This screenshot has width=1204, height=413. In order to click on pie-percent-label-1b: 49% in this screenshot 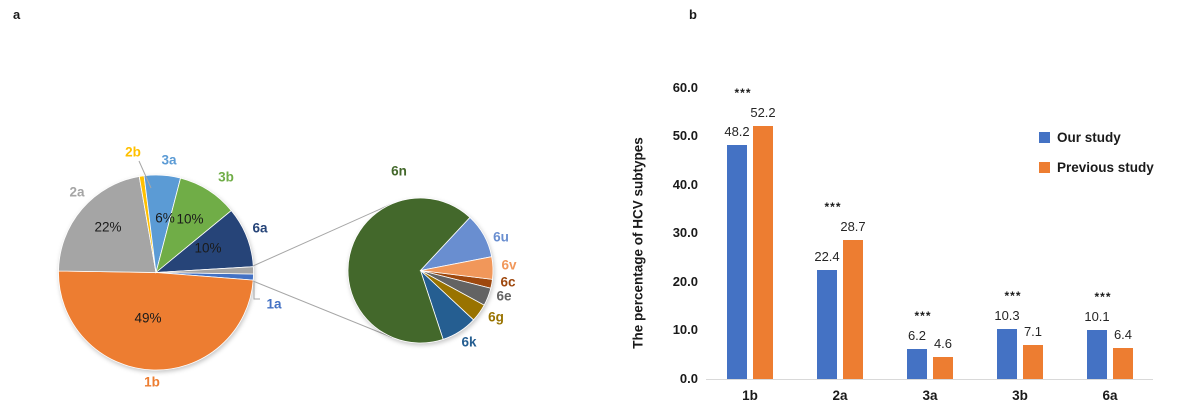, I will do `click(147, 318)`.